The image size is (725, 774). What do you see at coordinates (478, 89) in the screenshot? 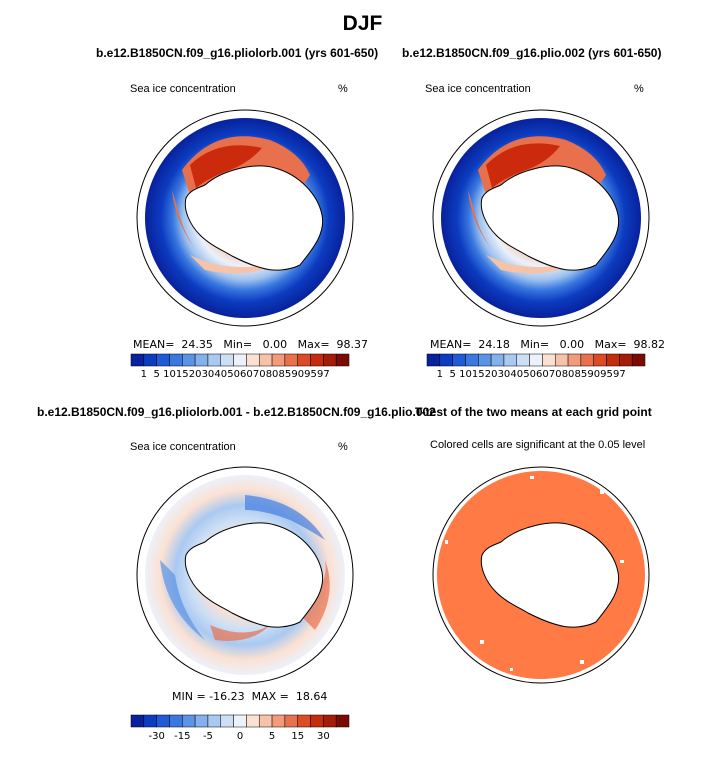
I see `panel2-variable-label: Sea ice concentration` at bounding box center [478, 89].